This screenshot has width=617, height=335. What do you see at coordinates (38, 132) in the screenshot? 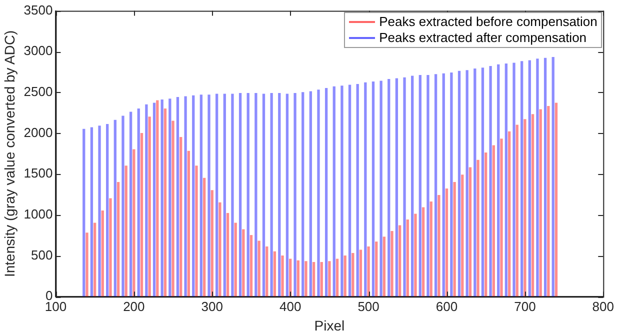
I see `y-tick-label: 2000` at bounding box center [38, 132].